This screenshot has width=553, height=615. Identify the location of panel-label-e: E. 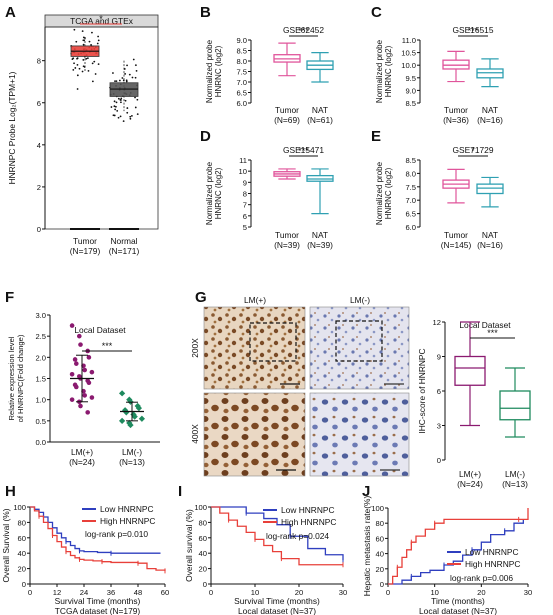
(376, 136).